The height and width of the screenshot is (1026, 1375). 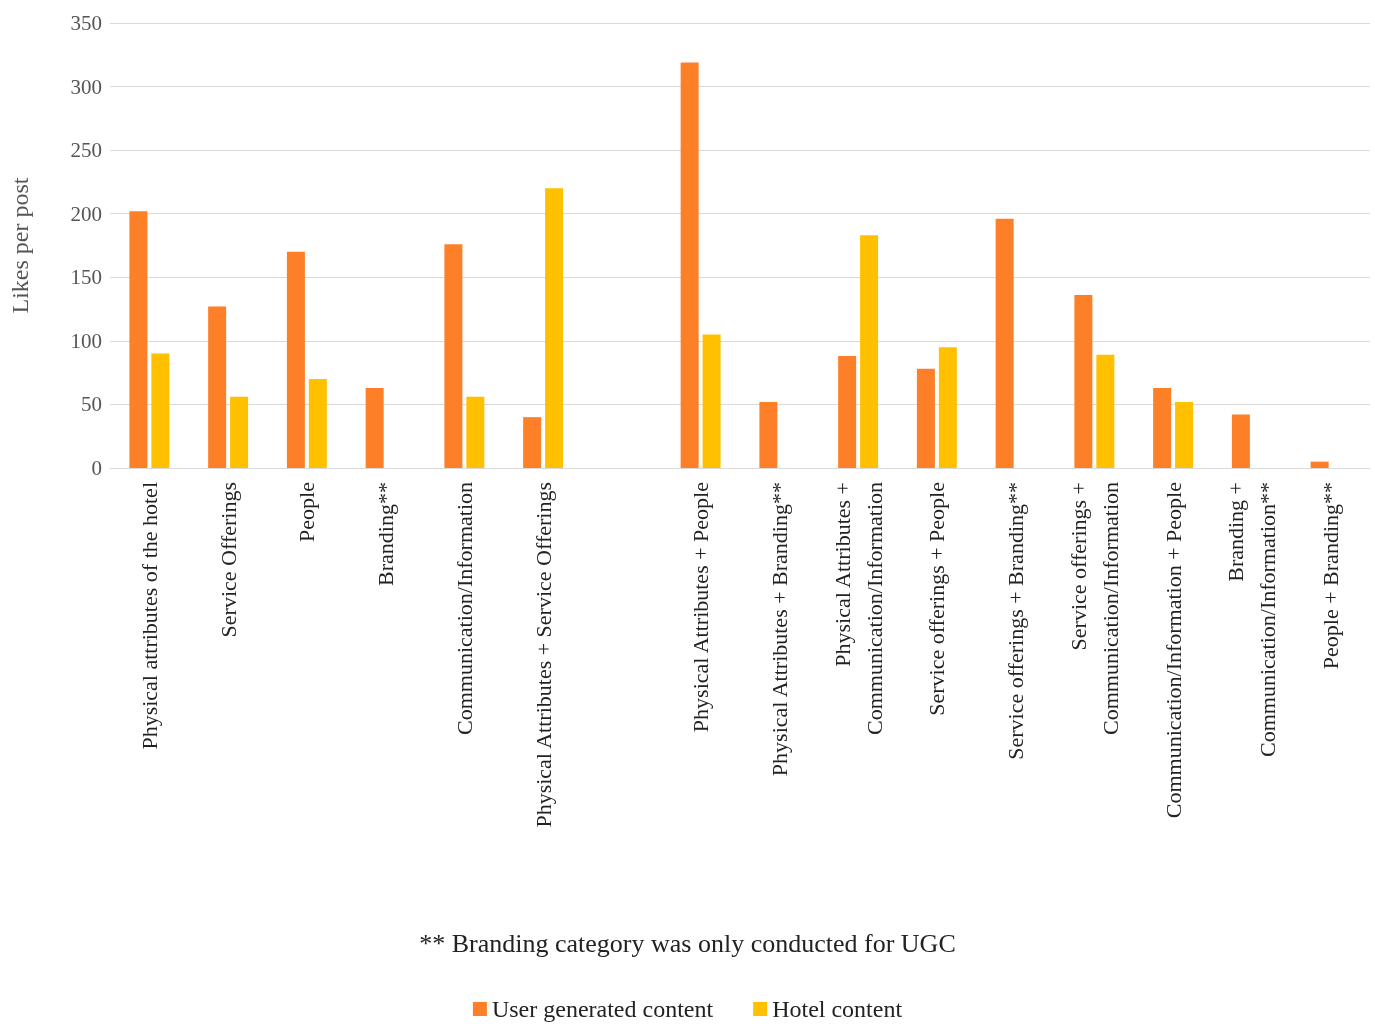 What do you see at coordinates (1331, 576) in the screenshot?
I see `x-tick-label: People + Branding**` at bounding box center [1331, 576].